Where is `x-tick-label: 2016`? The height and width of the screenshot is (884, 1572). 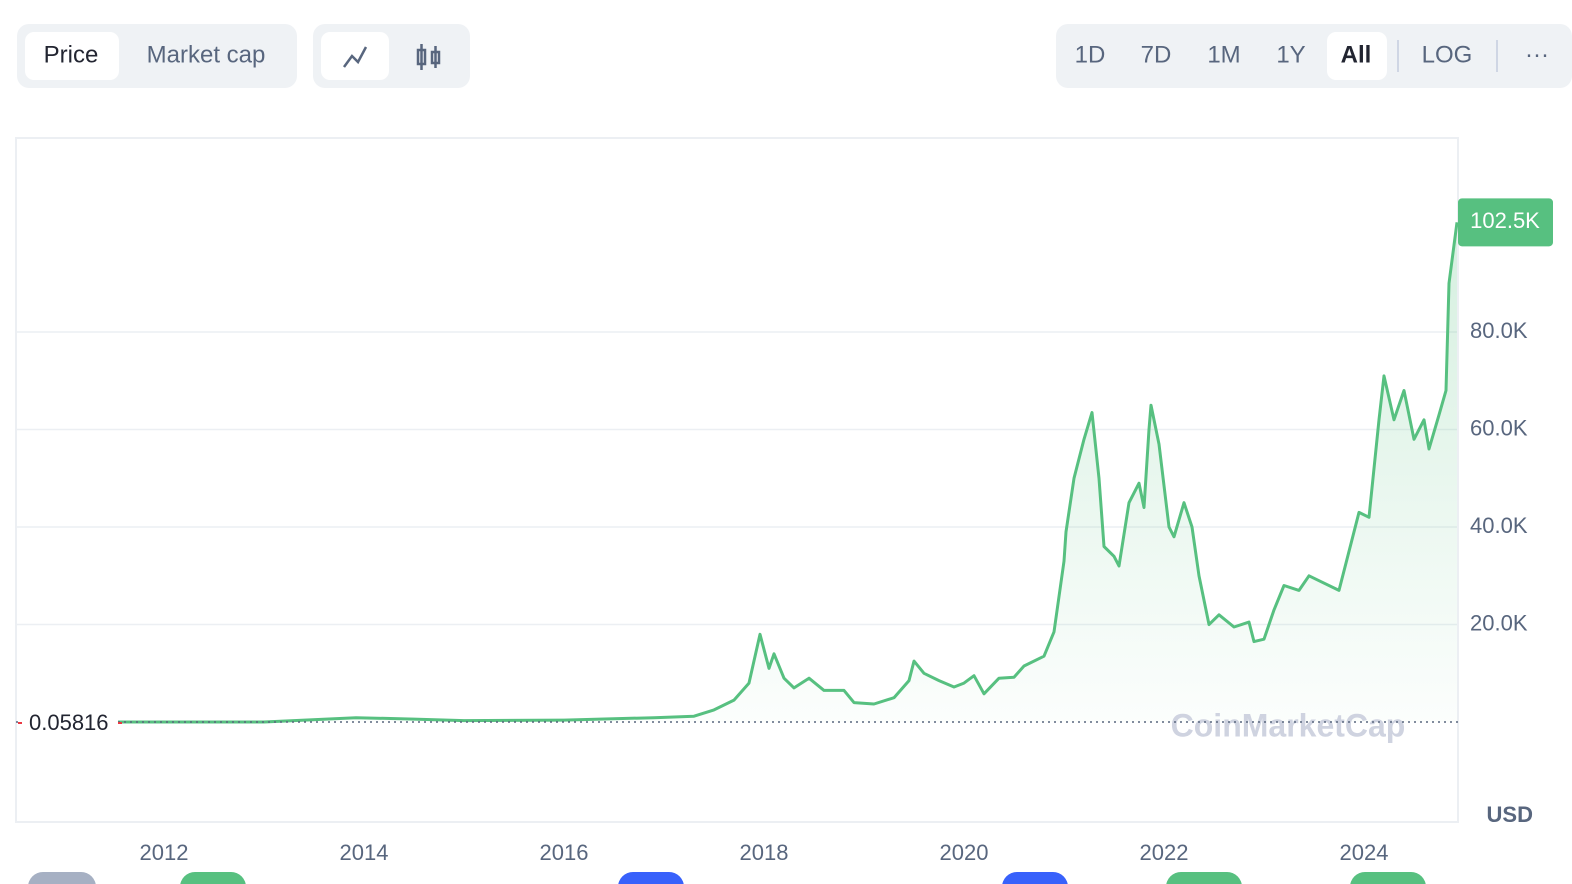
x-tick-label: 2016 is located at coordinates (564, 852).